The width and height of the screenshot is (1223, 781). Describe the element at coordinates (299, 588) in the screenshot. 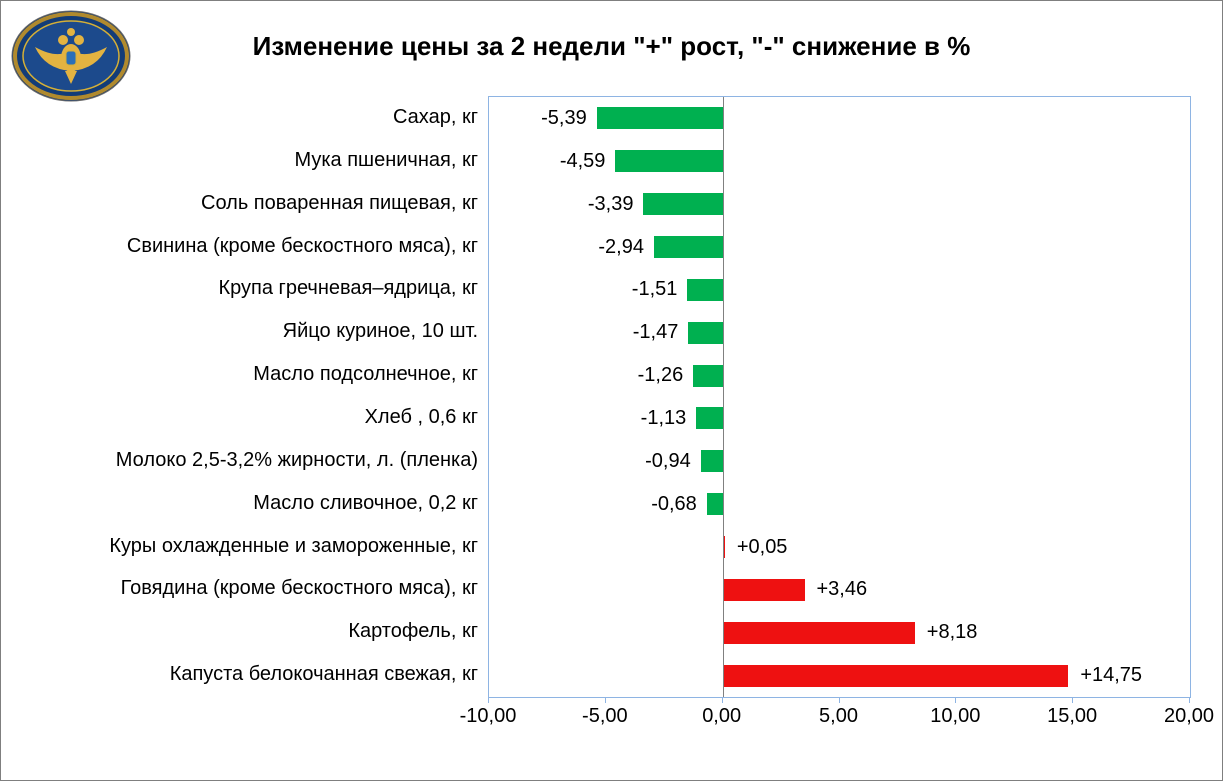

I see `category-label: Говядина (кроме бескостного мяса), кг` at that location.